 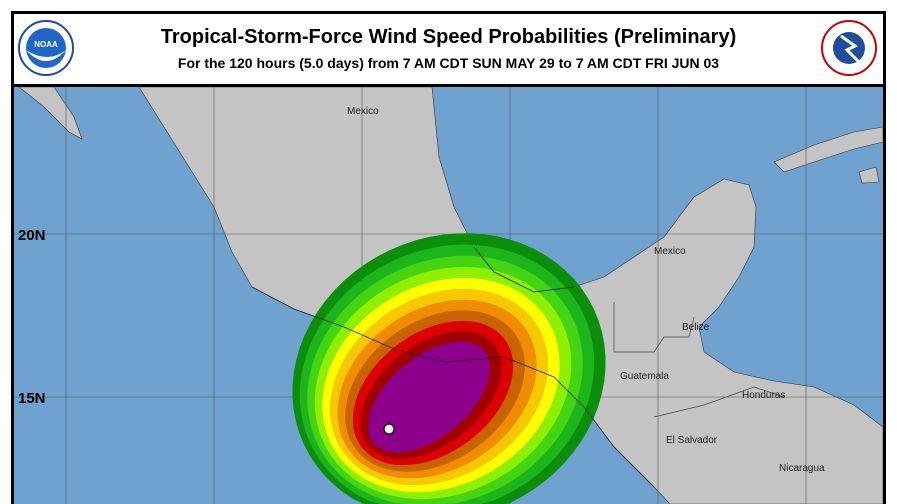 What do you see at coordinates (32, 398) in the screenshot?
I see `lat-label-15n: 15N` at bounding box center [32, 398].